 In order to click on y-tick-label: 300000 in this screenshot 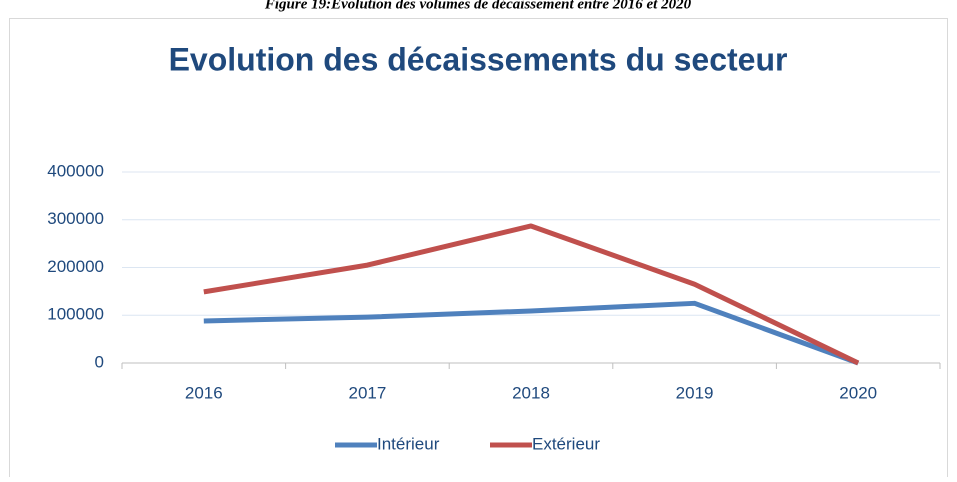, I will do `click(75, 218)`.